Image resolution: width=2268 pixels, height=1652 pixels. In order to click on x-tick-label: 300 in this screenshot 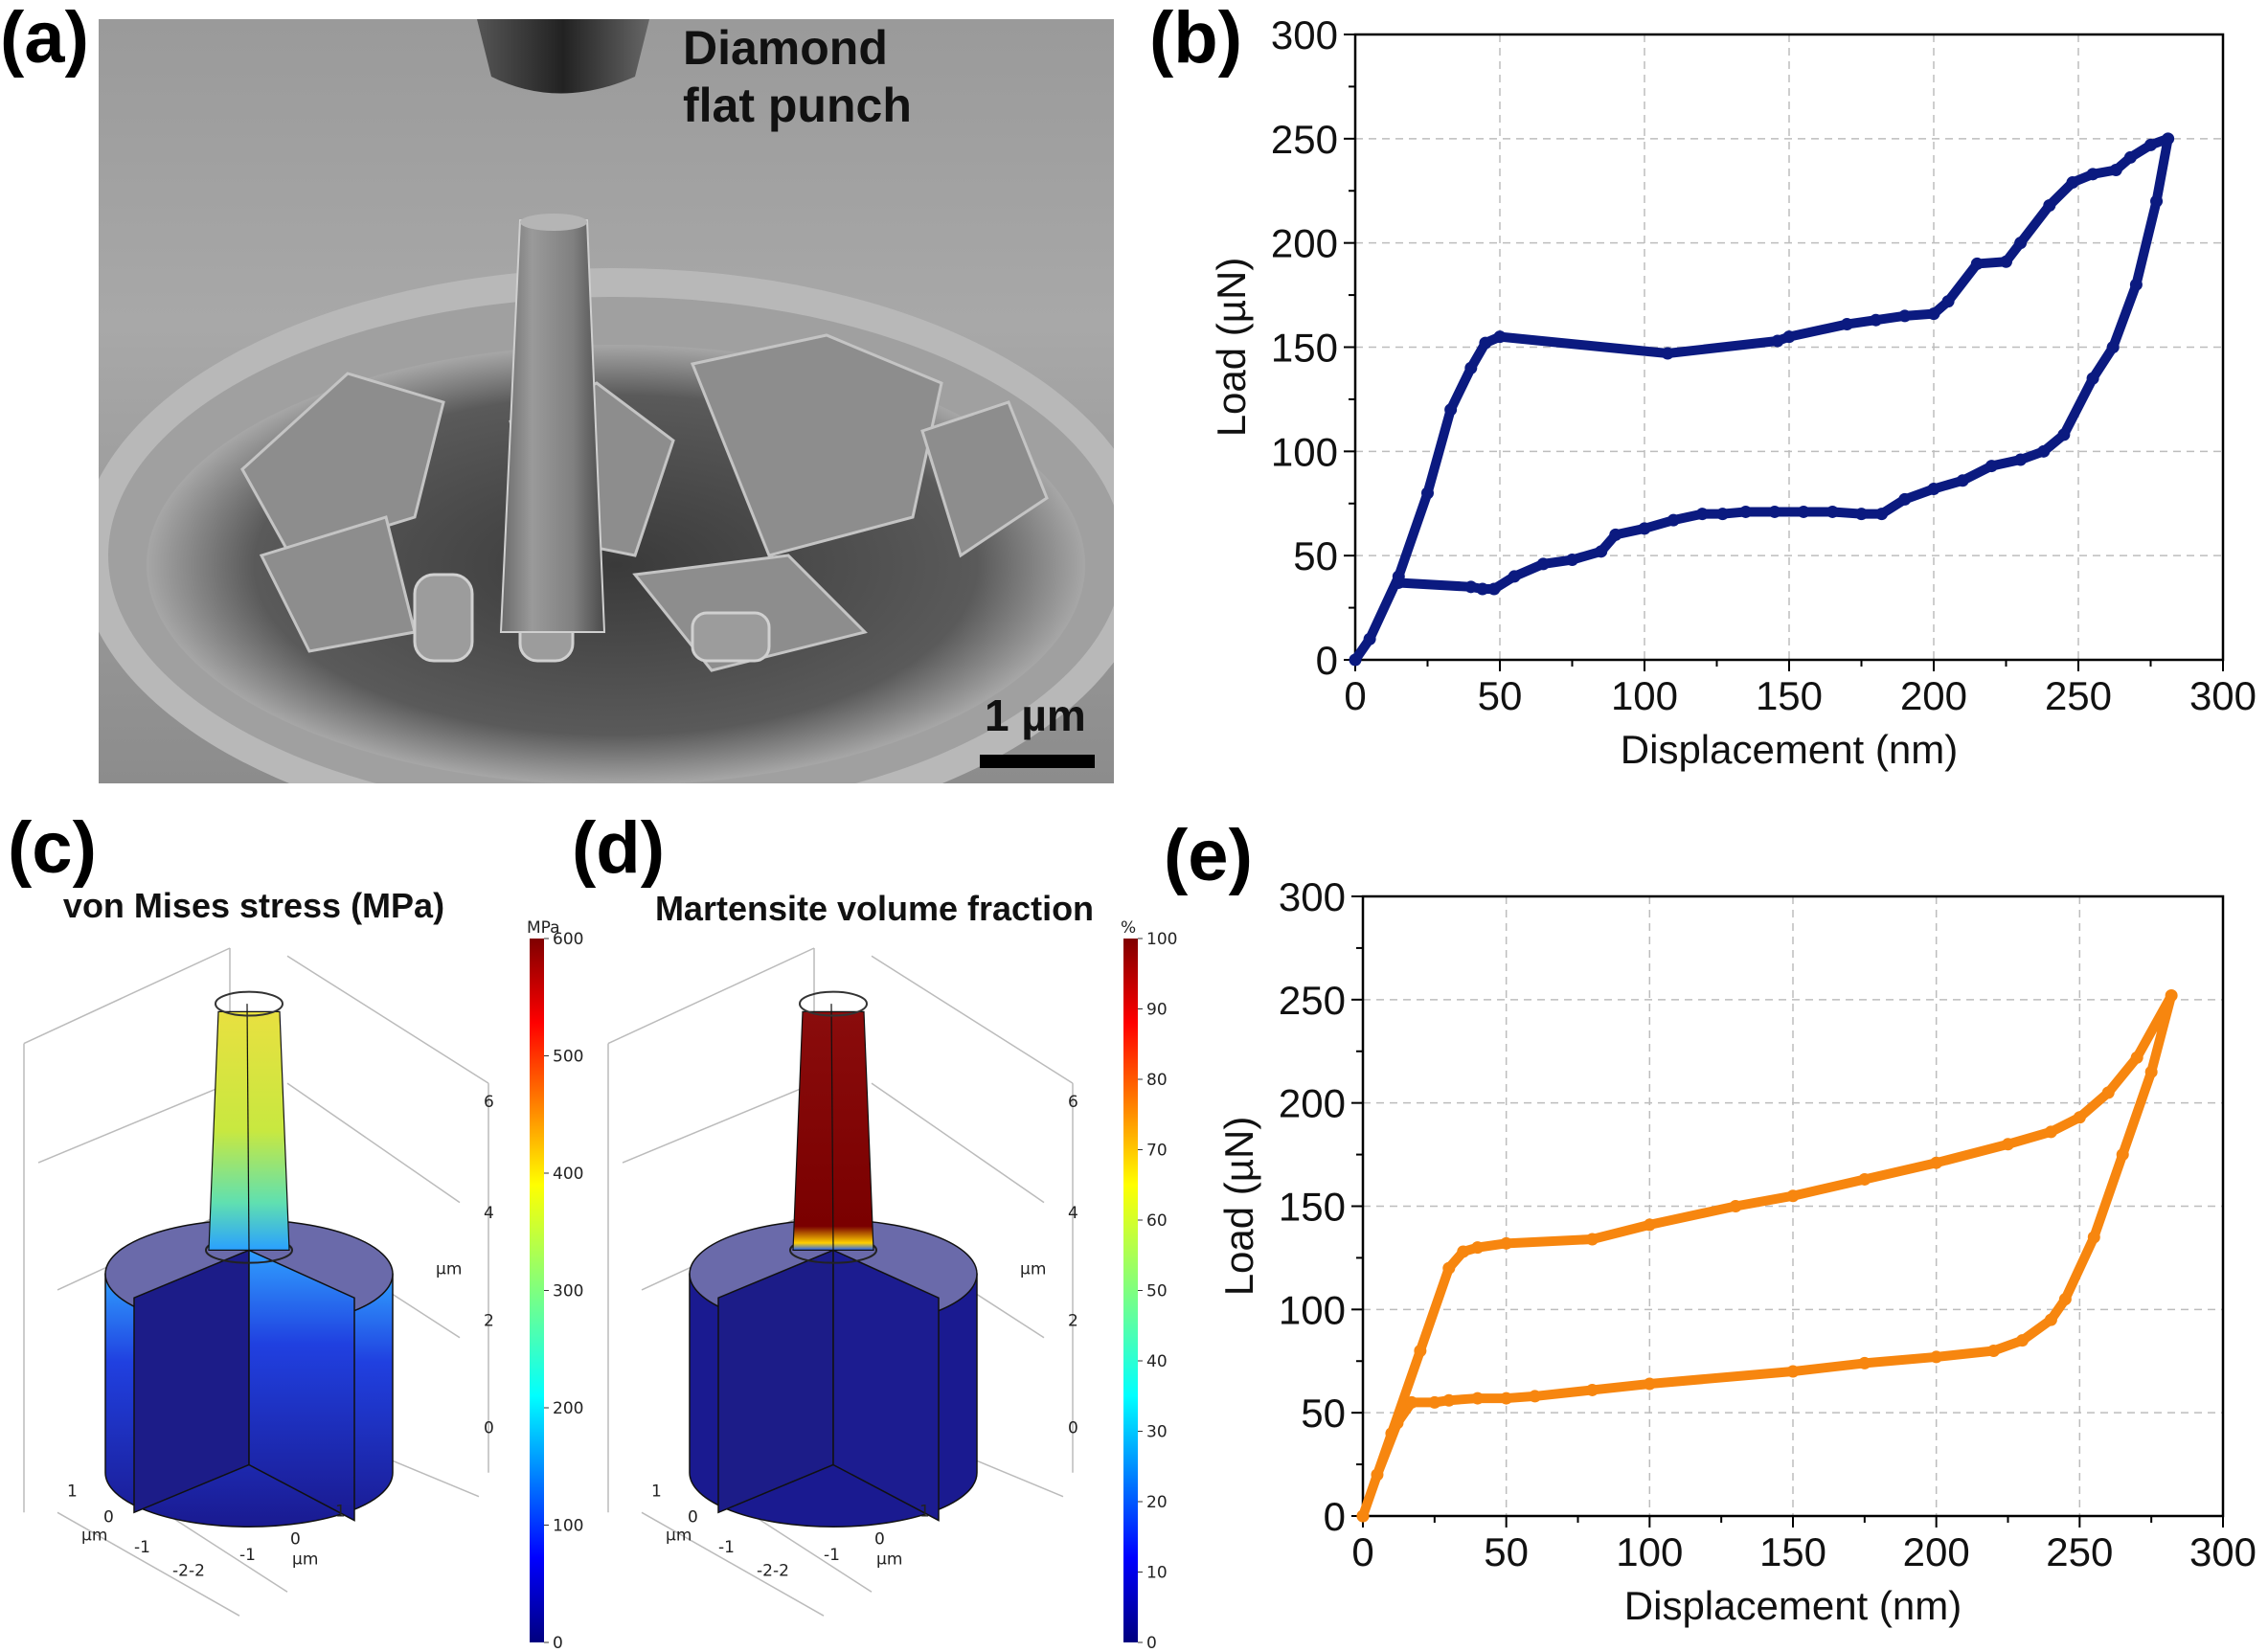, I will do `click(2223, 1552)`.